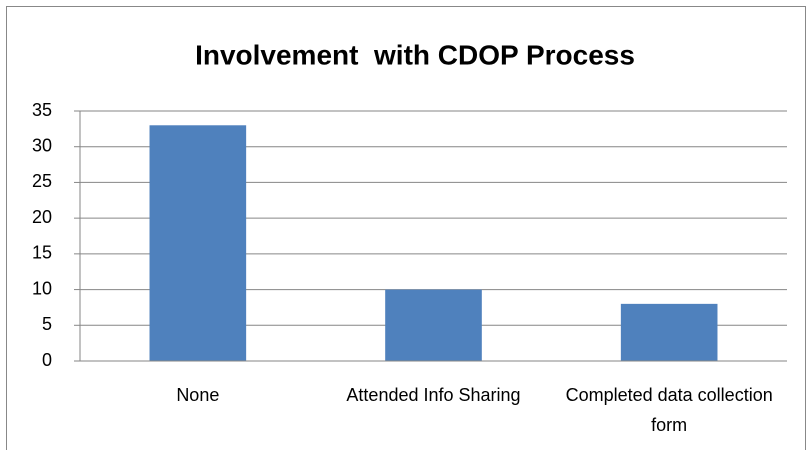 The image size is (812, 450). I want to click on y-tick-label: 0, so click(47, 360).